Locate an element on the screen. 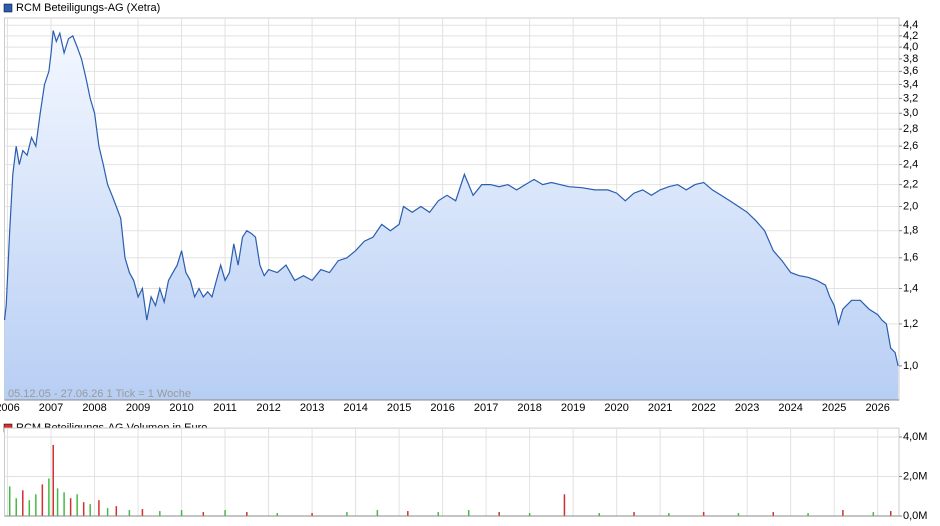 Image resolution: width=940 pixels, height=526 pixels. y-tick-label: 2,0M is located at coordinates (915, 476).